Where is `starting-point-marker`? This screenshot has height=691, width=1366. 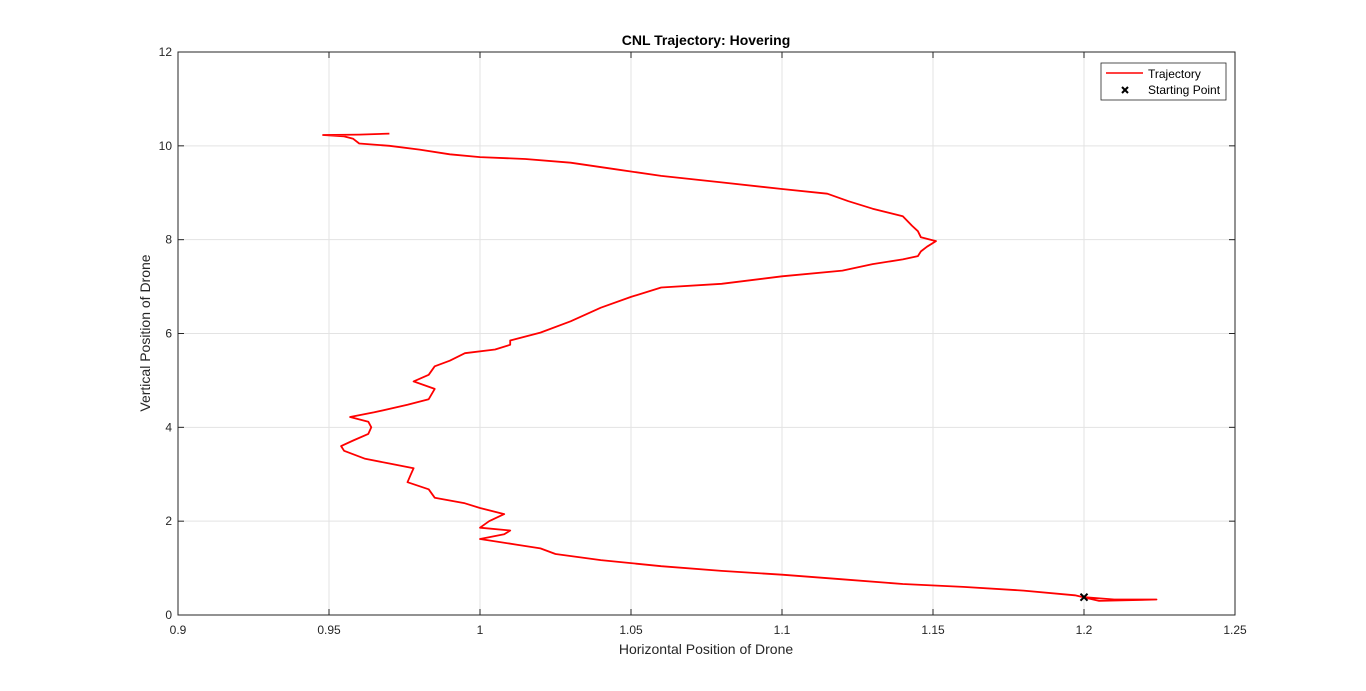
starting-point-marker is located at coordinates (1084, 597).